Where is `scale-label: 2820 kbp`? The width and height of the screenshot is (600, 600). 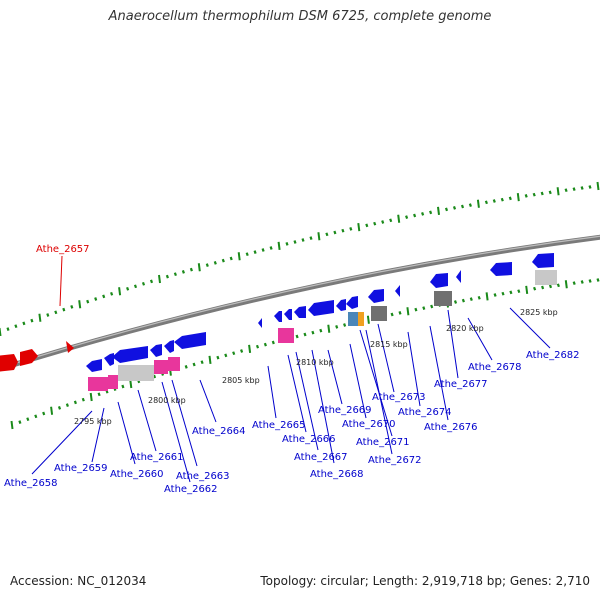 scale-label: 2820 kbp is located at coordinates (465, 328).